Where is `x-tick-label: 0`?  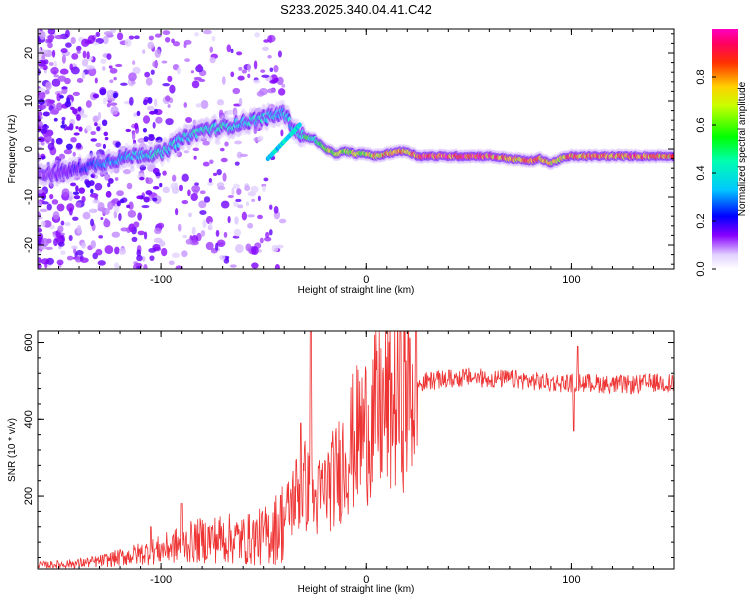
x-tick-label: 0 is located at coordinates (366, 280).